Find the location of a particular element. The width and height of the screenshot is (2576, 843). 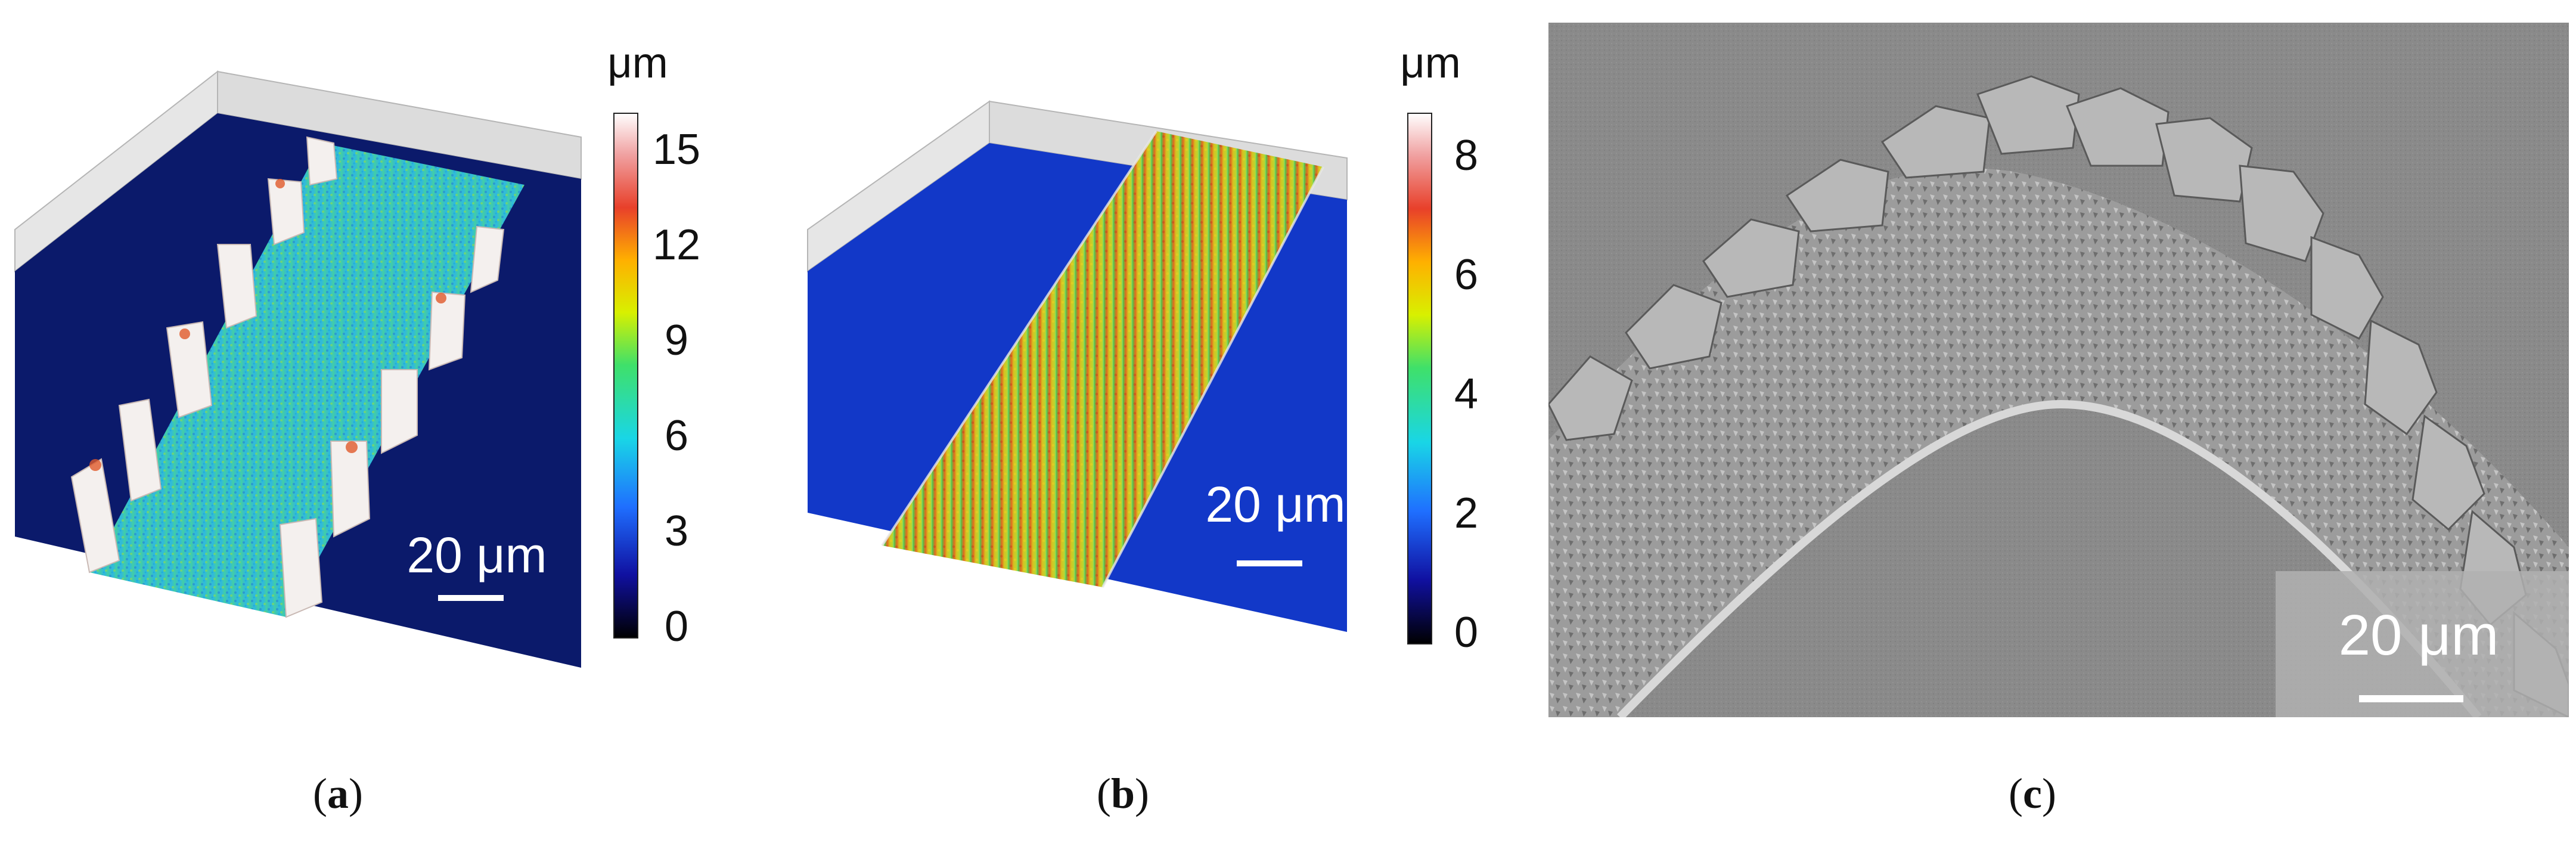

panel-a-colorbar is located at coordinates (626, 376).